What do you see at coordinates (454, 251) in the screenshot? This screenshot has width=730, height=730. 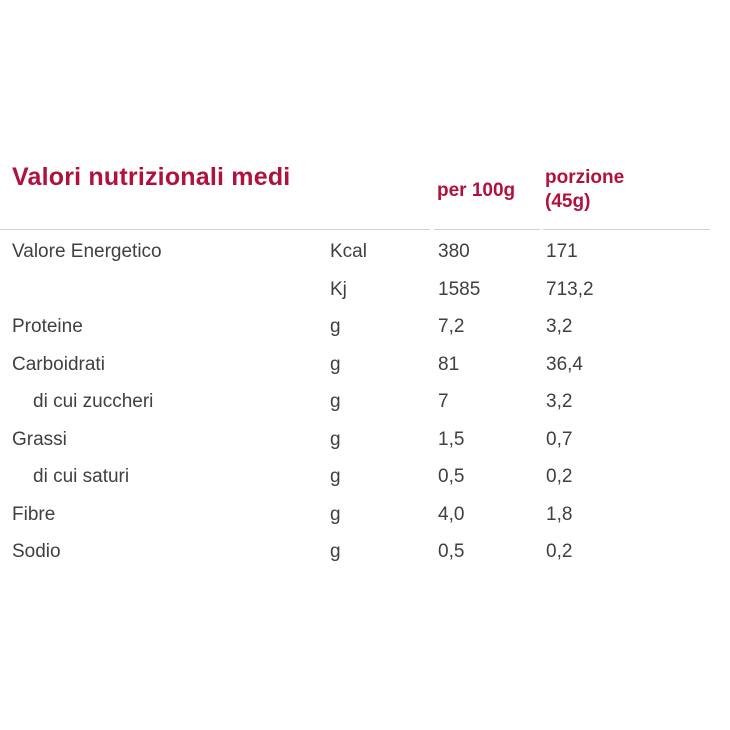 I see `row-value-per-100g: 380` at bounding box center [454, 251].